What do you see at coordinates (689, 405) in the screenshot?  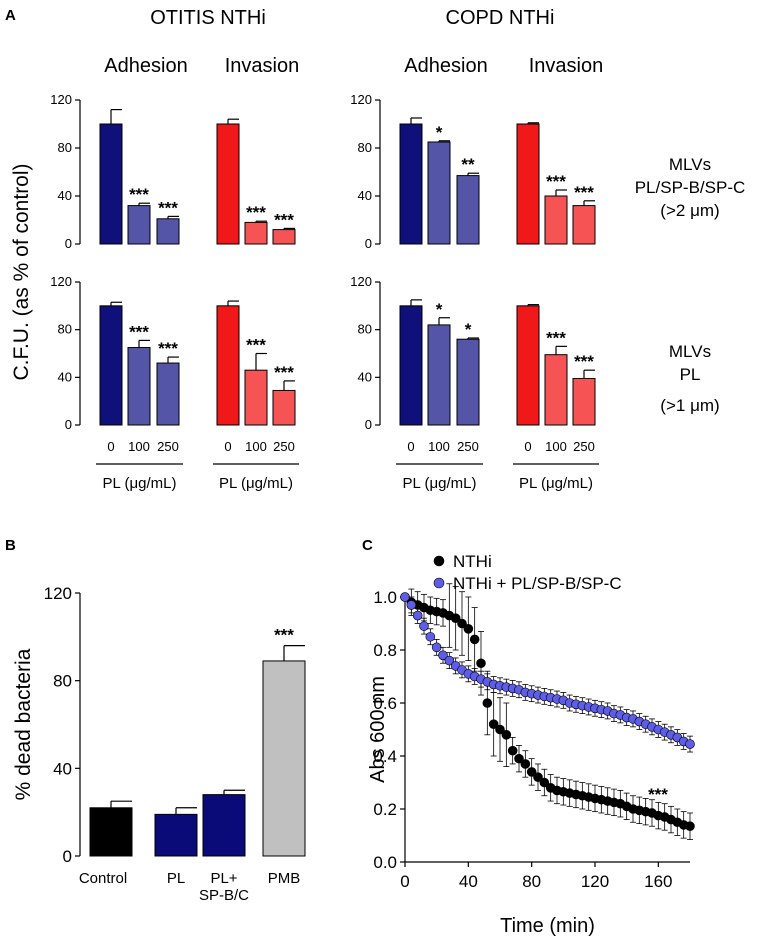 I see `row2-label-line3: (>1 μm)` at bounding box center [689, 405].